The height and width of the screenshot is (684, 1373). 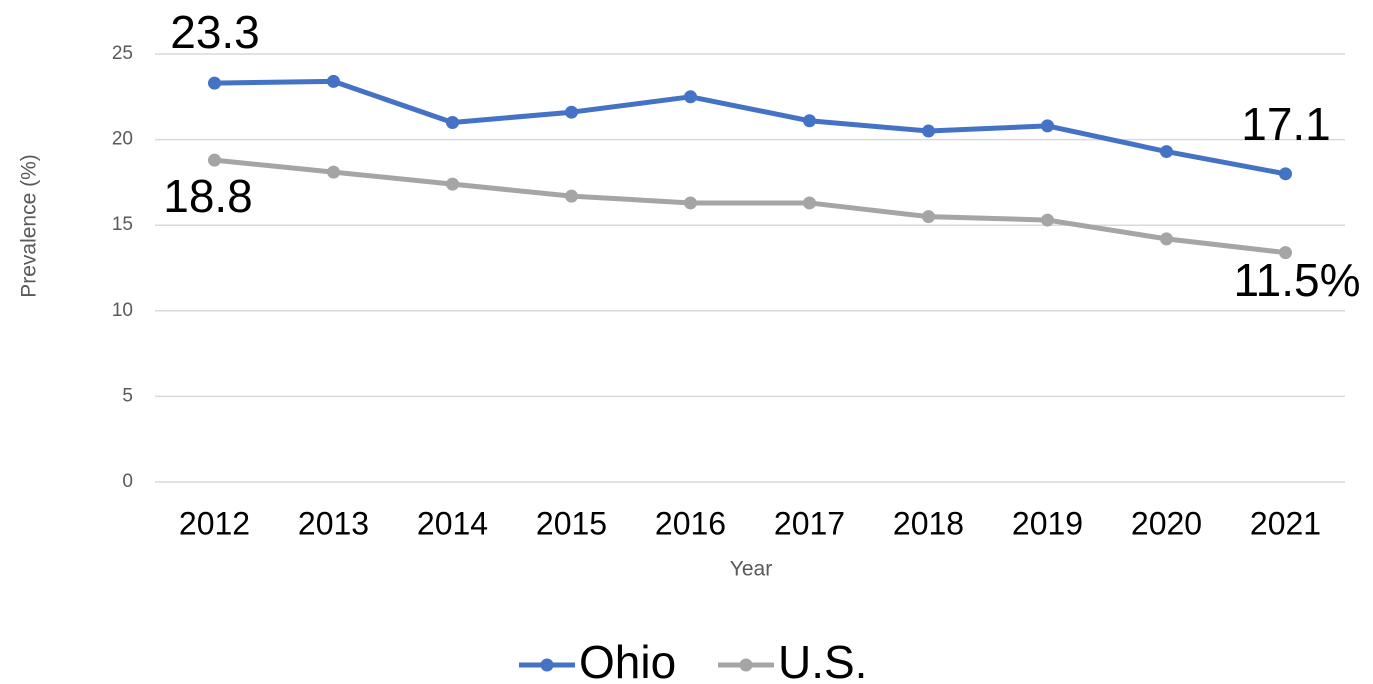 I want to click on annotation: 17.1, so click(x=1286, y=124).